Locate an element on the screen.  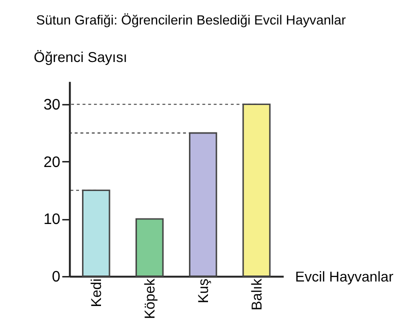
x-tick-label: Köpek is located at coordinates (150, 299).